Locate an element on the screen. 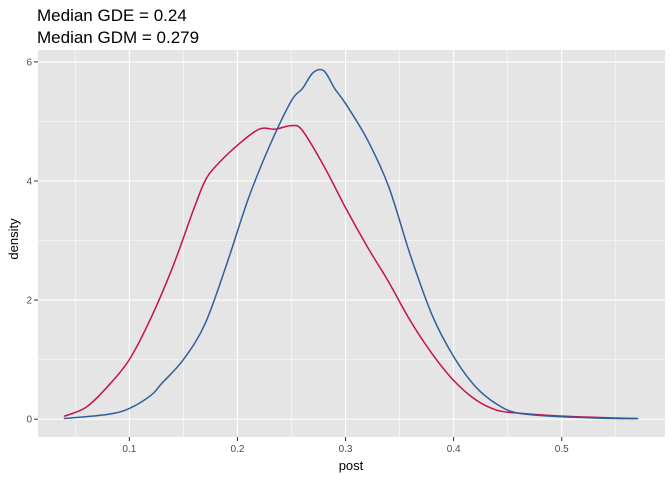 This screenshot has width=672, height=480. y-tick-label: 6 is located at coordinates (29, 62).